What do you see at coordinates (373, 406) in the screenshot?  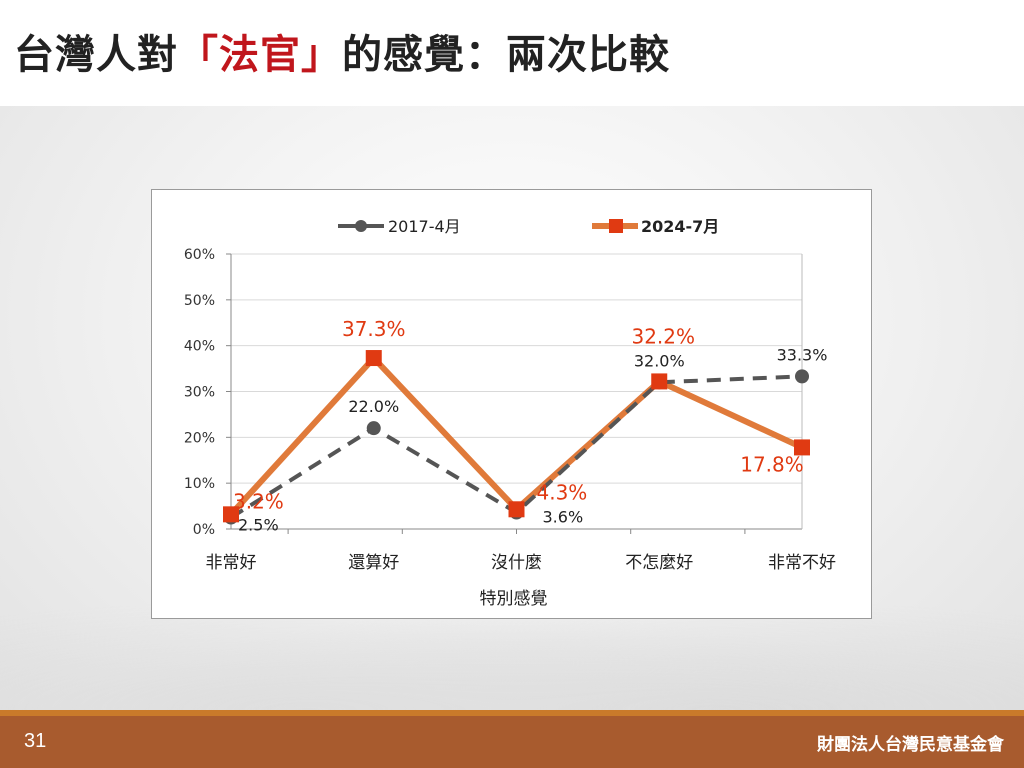 I see `data-label-2017: 22.0%` at bounding box center [373, 406].